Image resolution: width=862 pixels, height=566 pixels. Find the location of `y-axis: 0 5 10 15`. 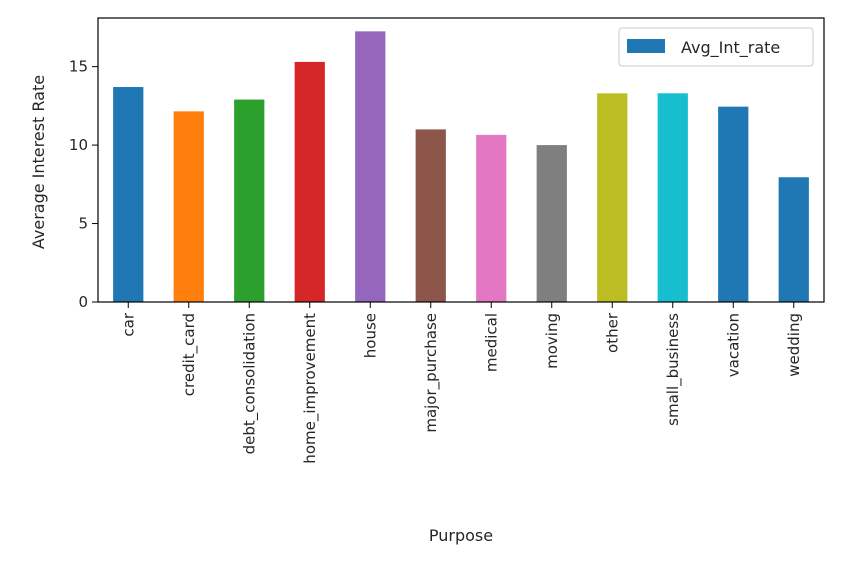

y-axis: 0 5 10 15 is located at coordinates (83, 184).